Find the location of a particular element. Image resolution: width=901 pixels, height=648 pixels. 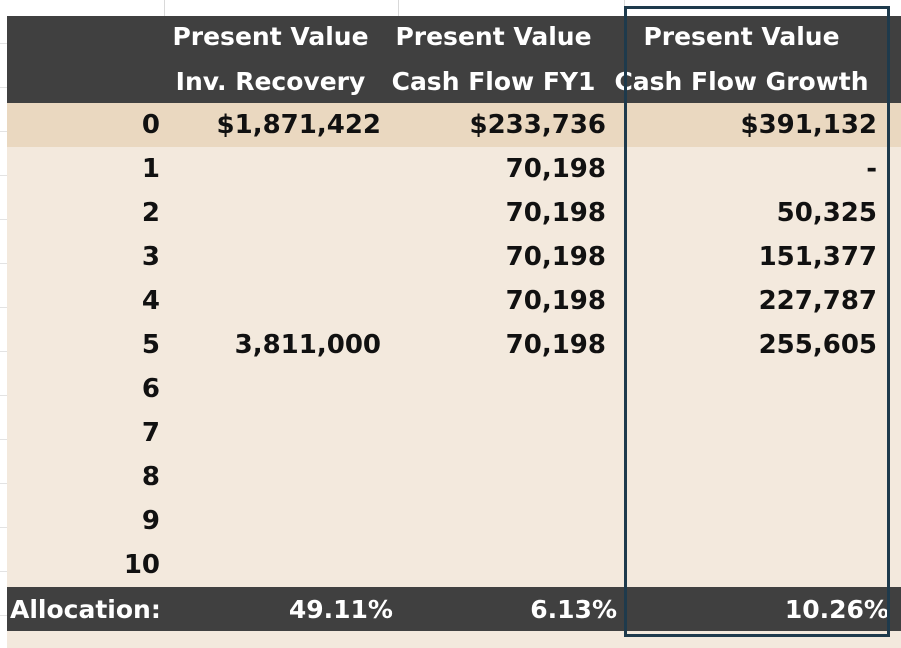

year-cell: 6 is located at coordinates (150, 389).